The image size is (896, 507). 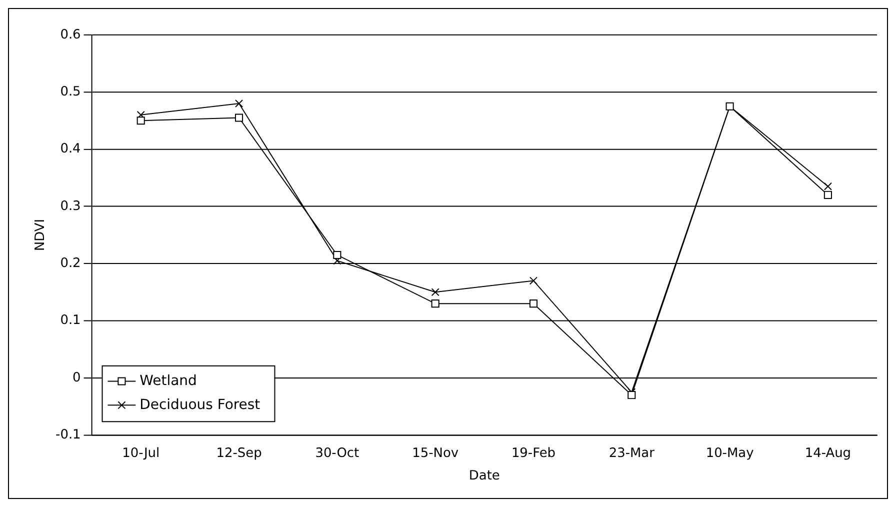 What do you see at coordinates (632, 454) in the screenshot?
I see `x-tick-label: 23-Mar` at bounding box center [632, 454].